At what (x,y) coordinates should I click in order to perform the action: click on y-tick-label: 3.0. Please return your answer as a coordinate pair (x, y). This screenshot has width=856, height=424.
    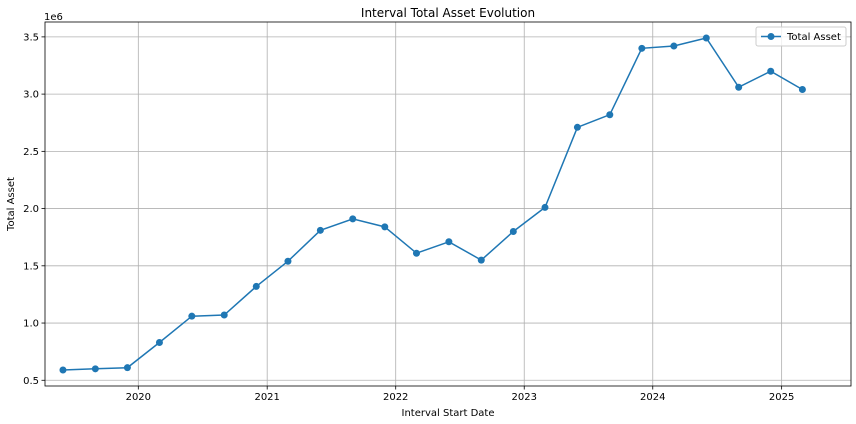
    Looking at the image, I should click on (31, 95).